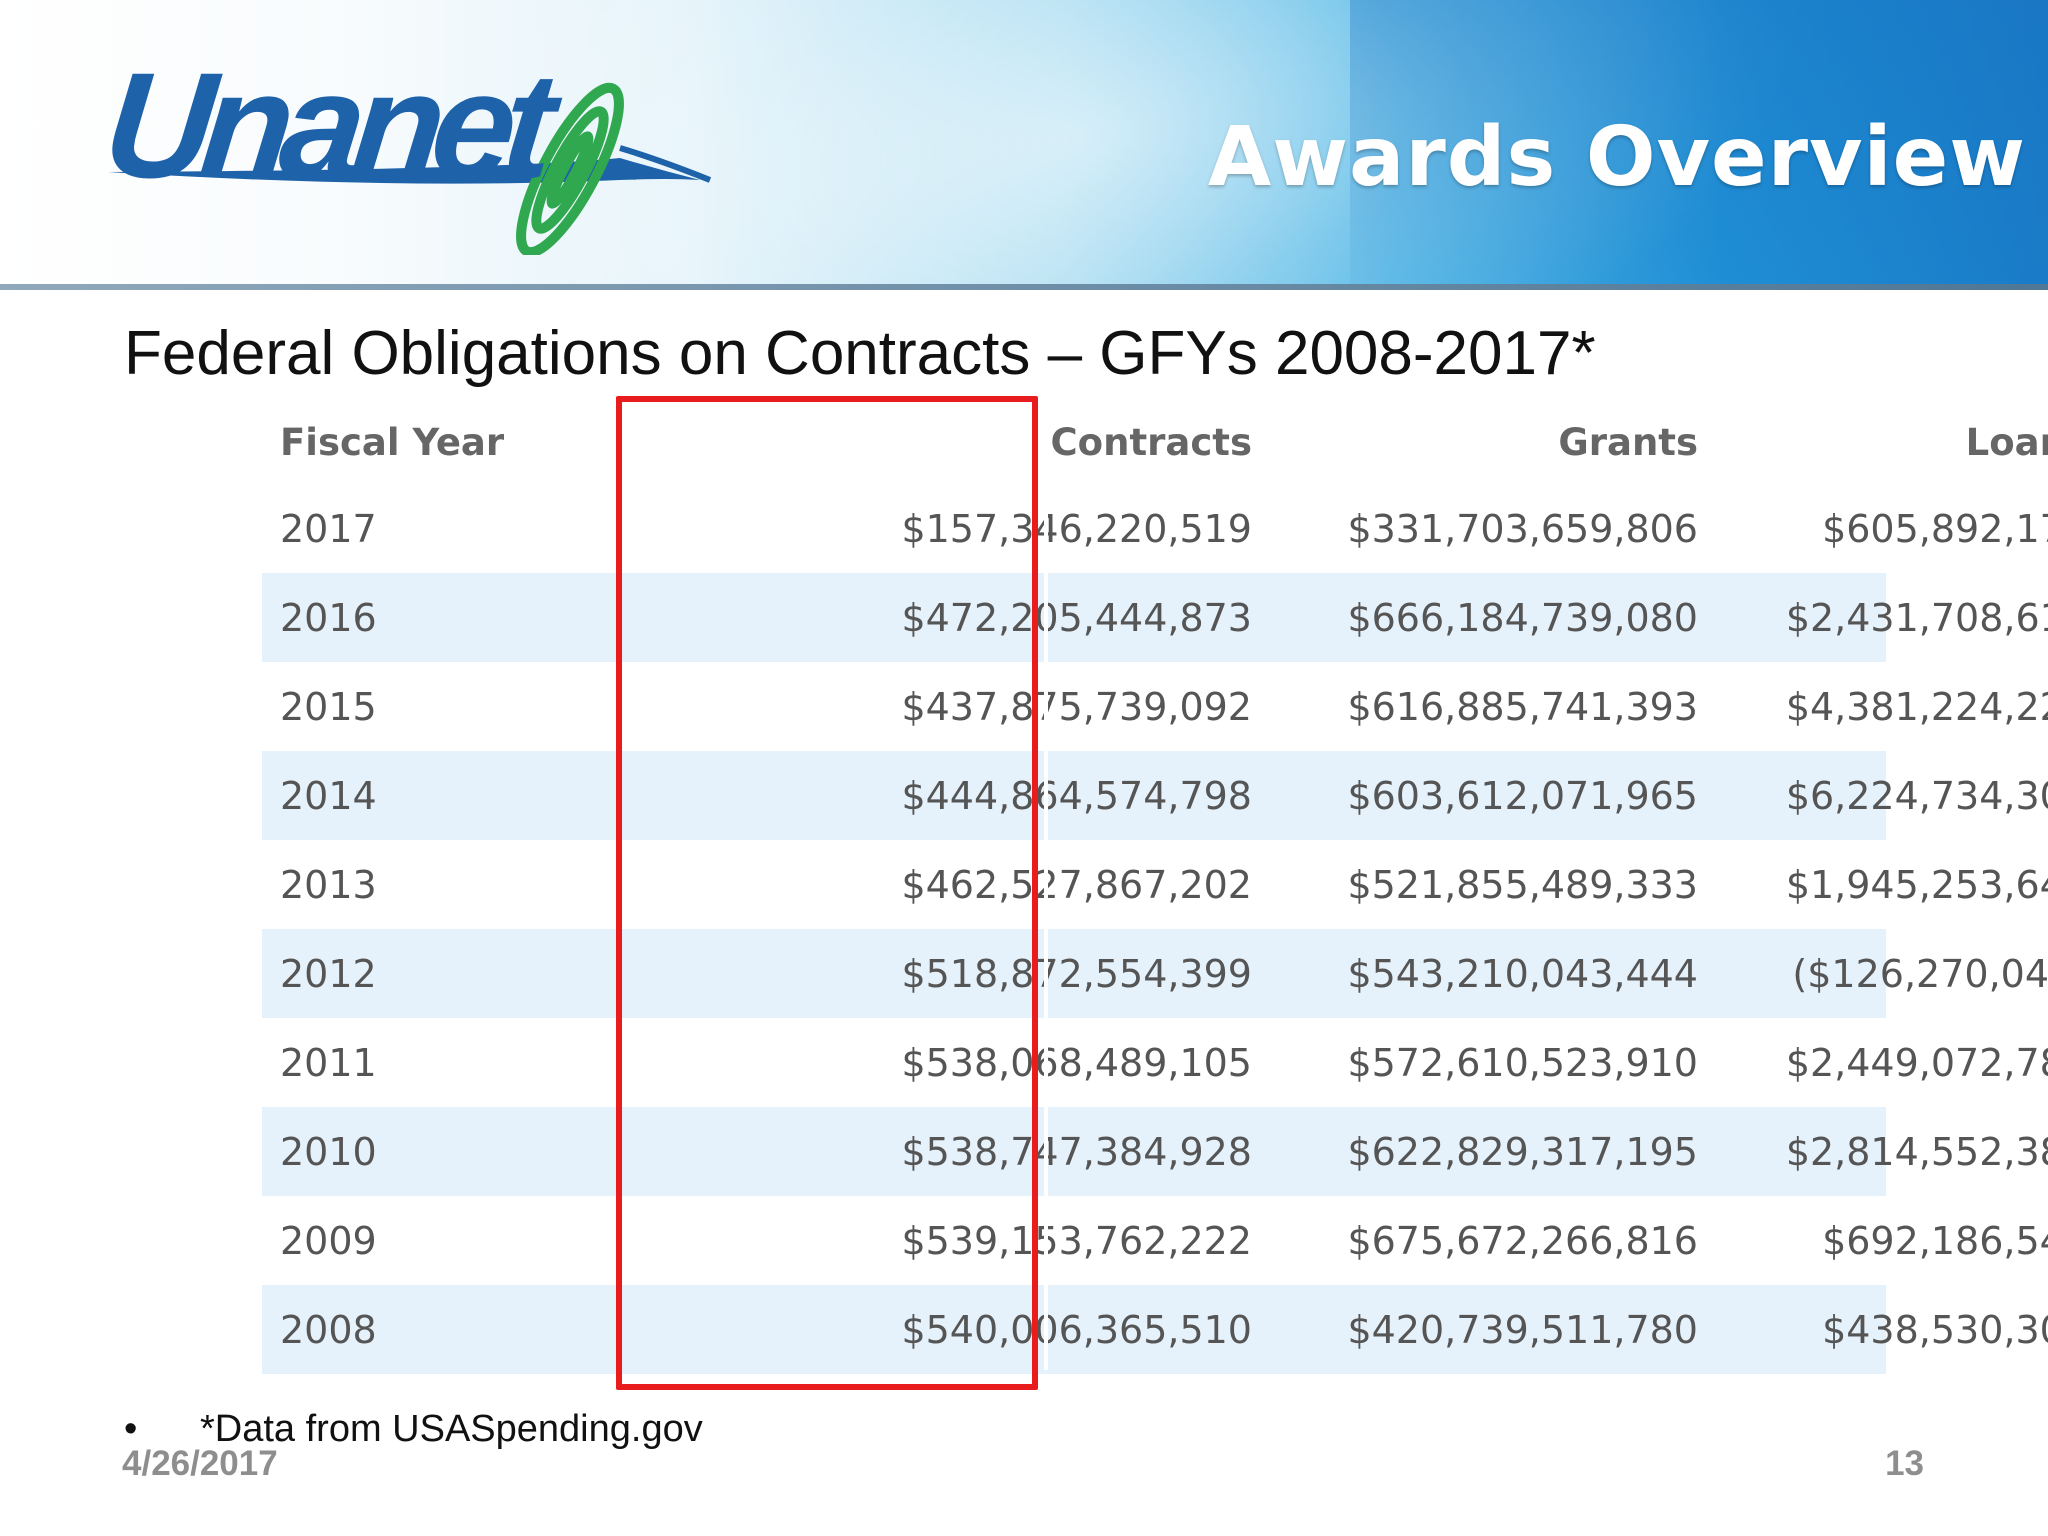  Describe the element at coordinates (1522, 528) in the screenshot. I see `cell-grants: $331,703,659,806` at that location.